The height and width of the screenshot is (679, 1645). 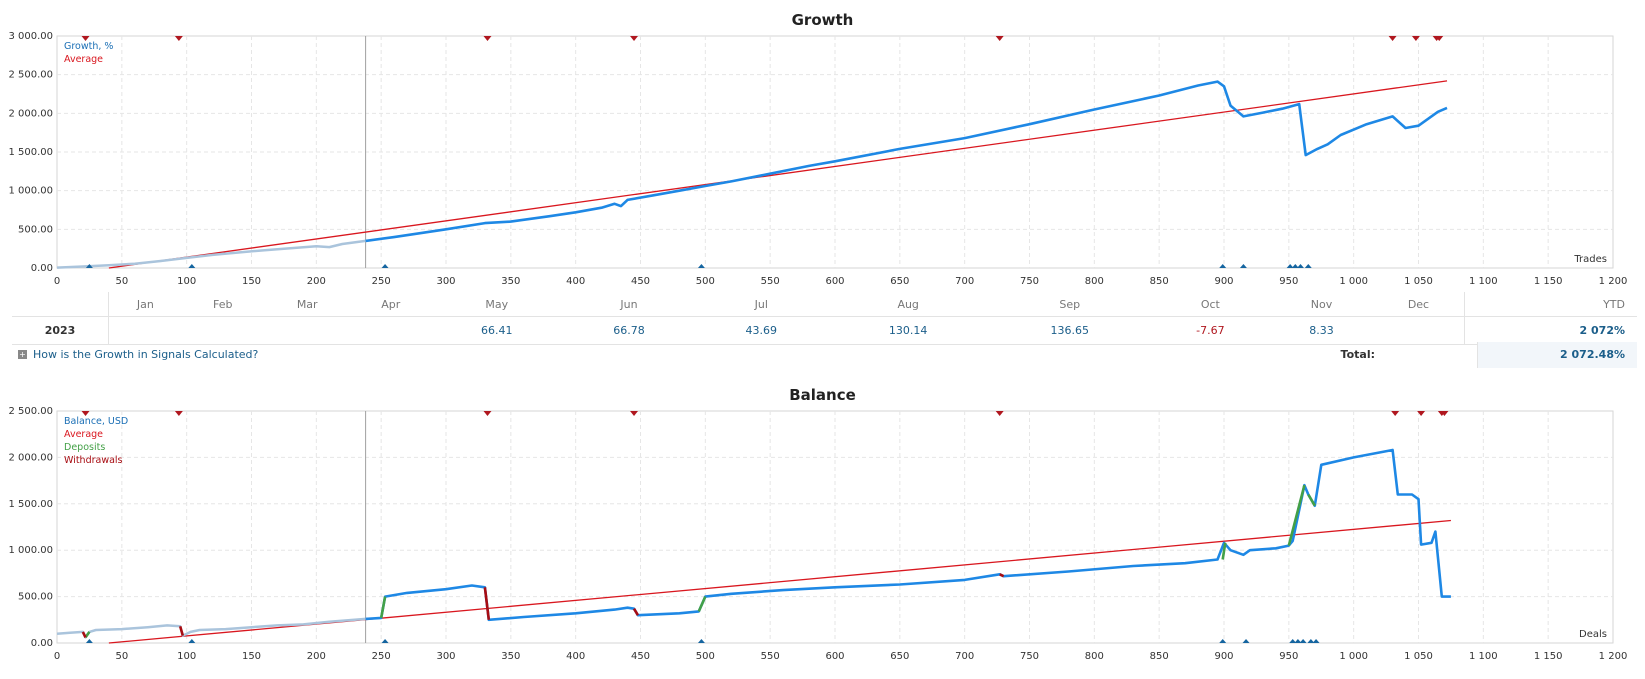 What do you see at coordinates (35, 229) in the screenshot?
I see `chart-0-y-tick-label-1: 500.00` at bounding box center [35, 229].